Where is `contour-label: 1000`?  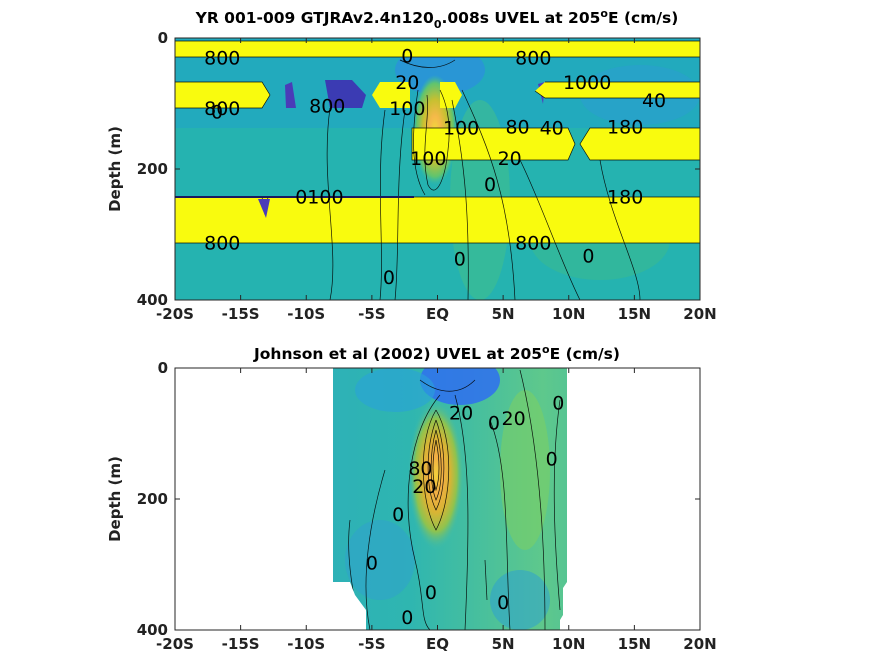 contour-label: 1000 is located at coordinates (587, 83).